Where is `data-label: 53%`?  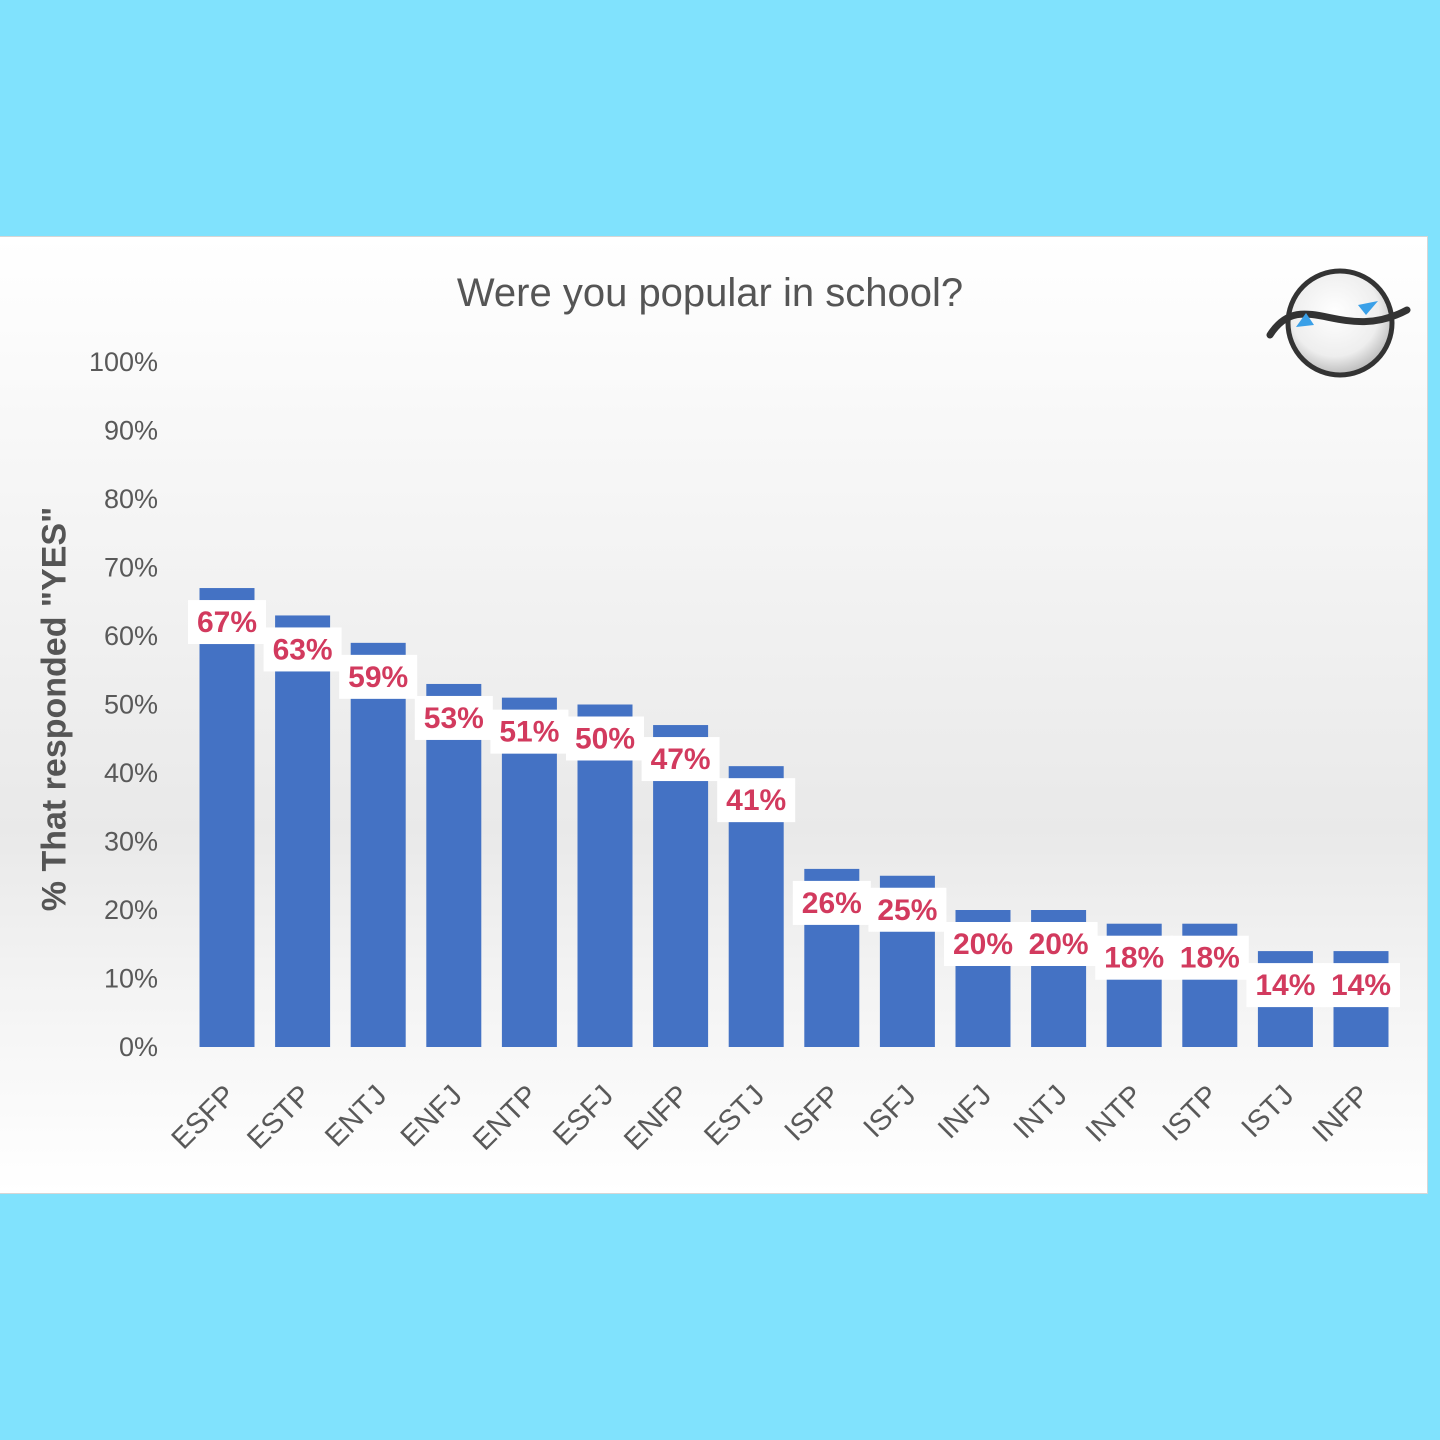
data-label: 53% is located at coordinates (454, 718).